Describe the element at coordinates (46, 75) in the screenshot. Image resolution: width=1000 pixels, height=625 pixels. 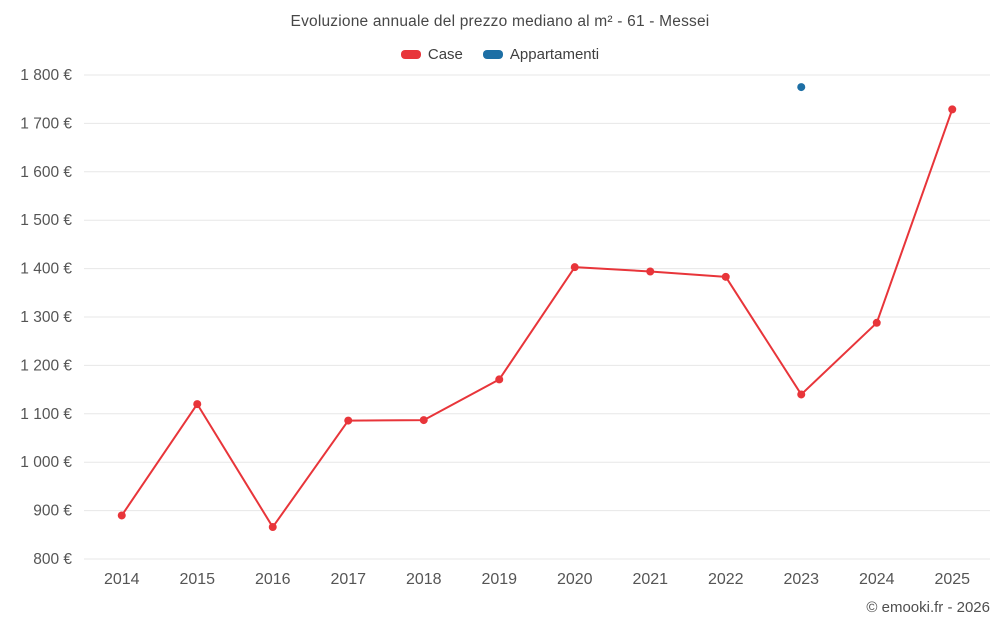
I see `y-tick-label: 1 800 €` at that location.